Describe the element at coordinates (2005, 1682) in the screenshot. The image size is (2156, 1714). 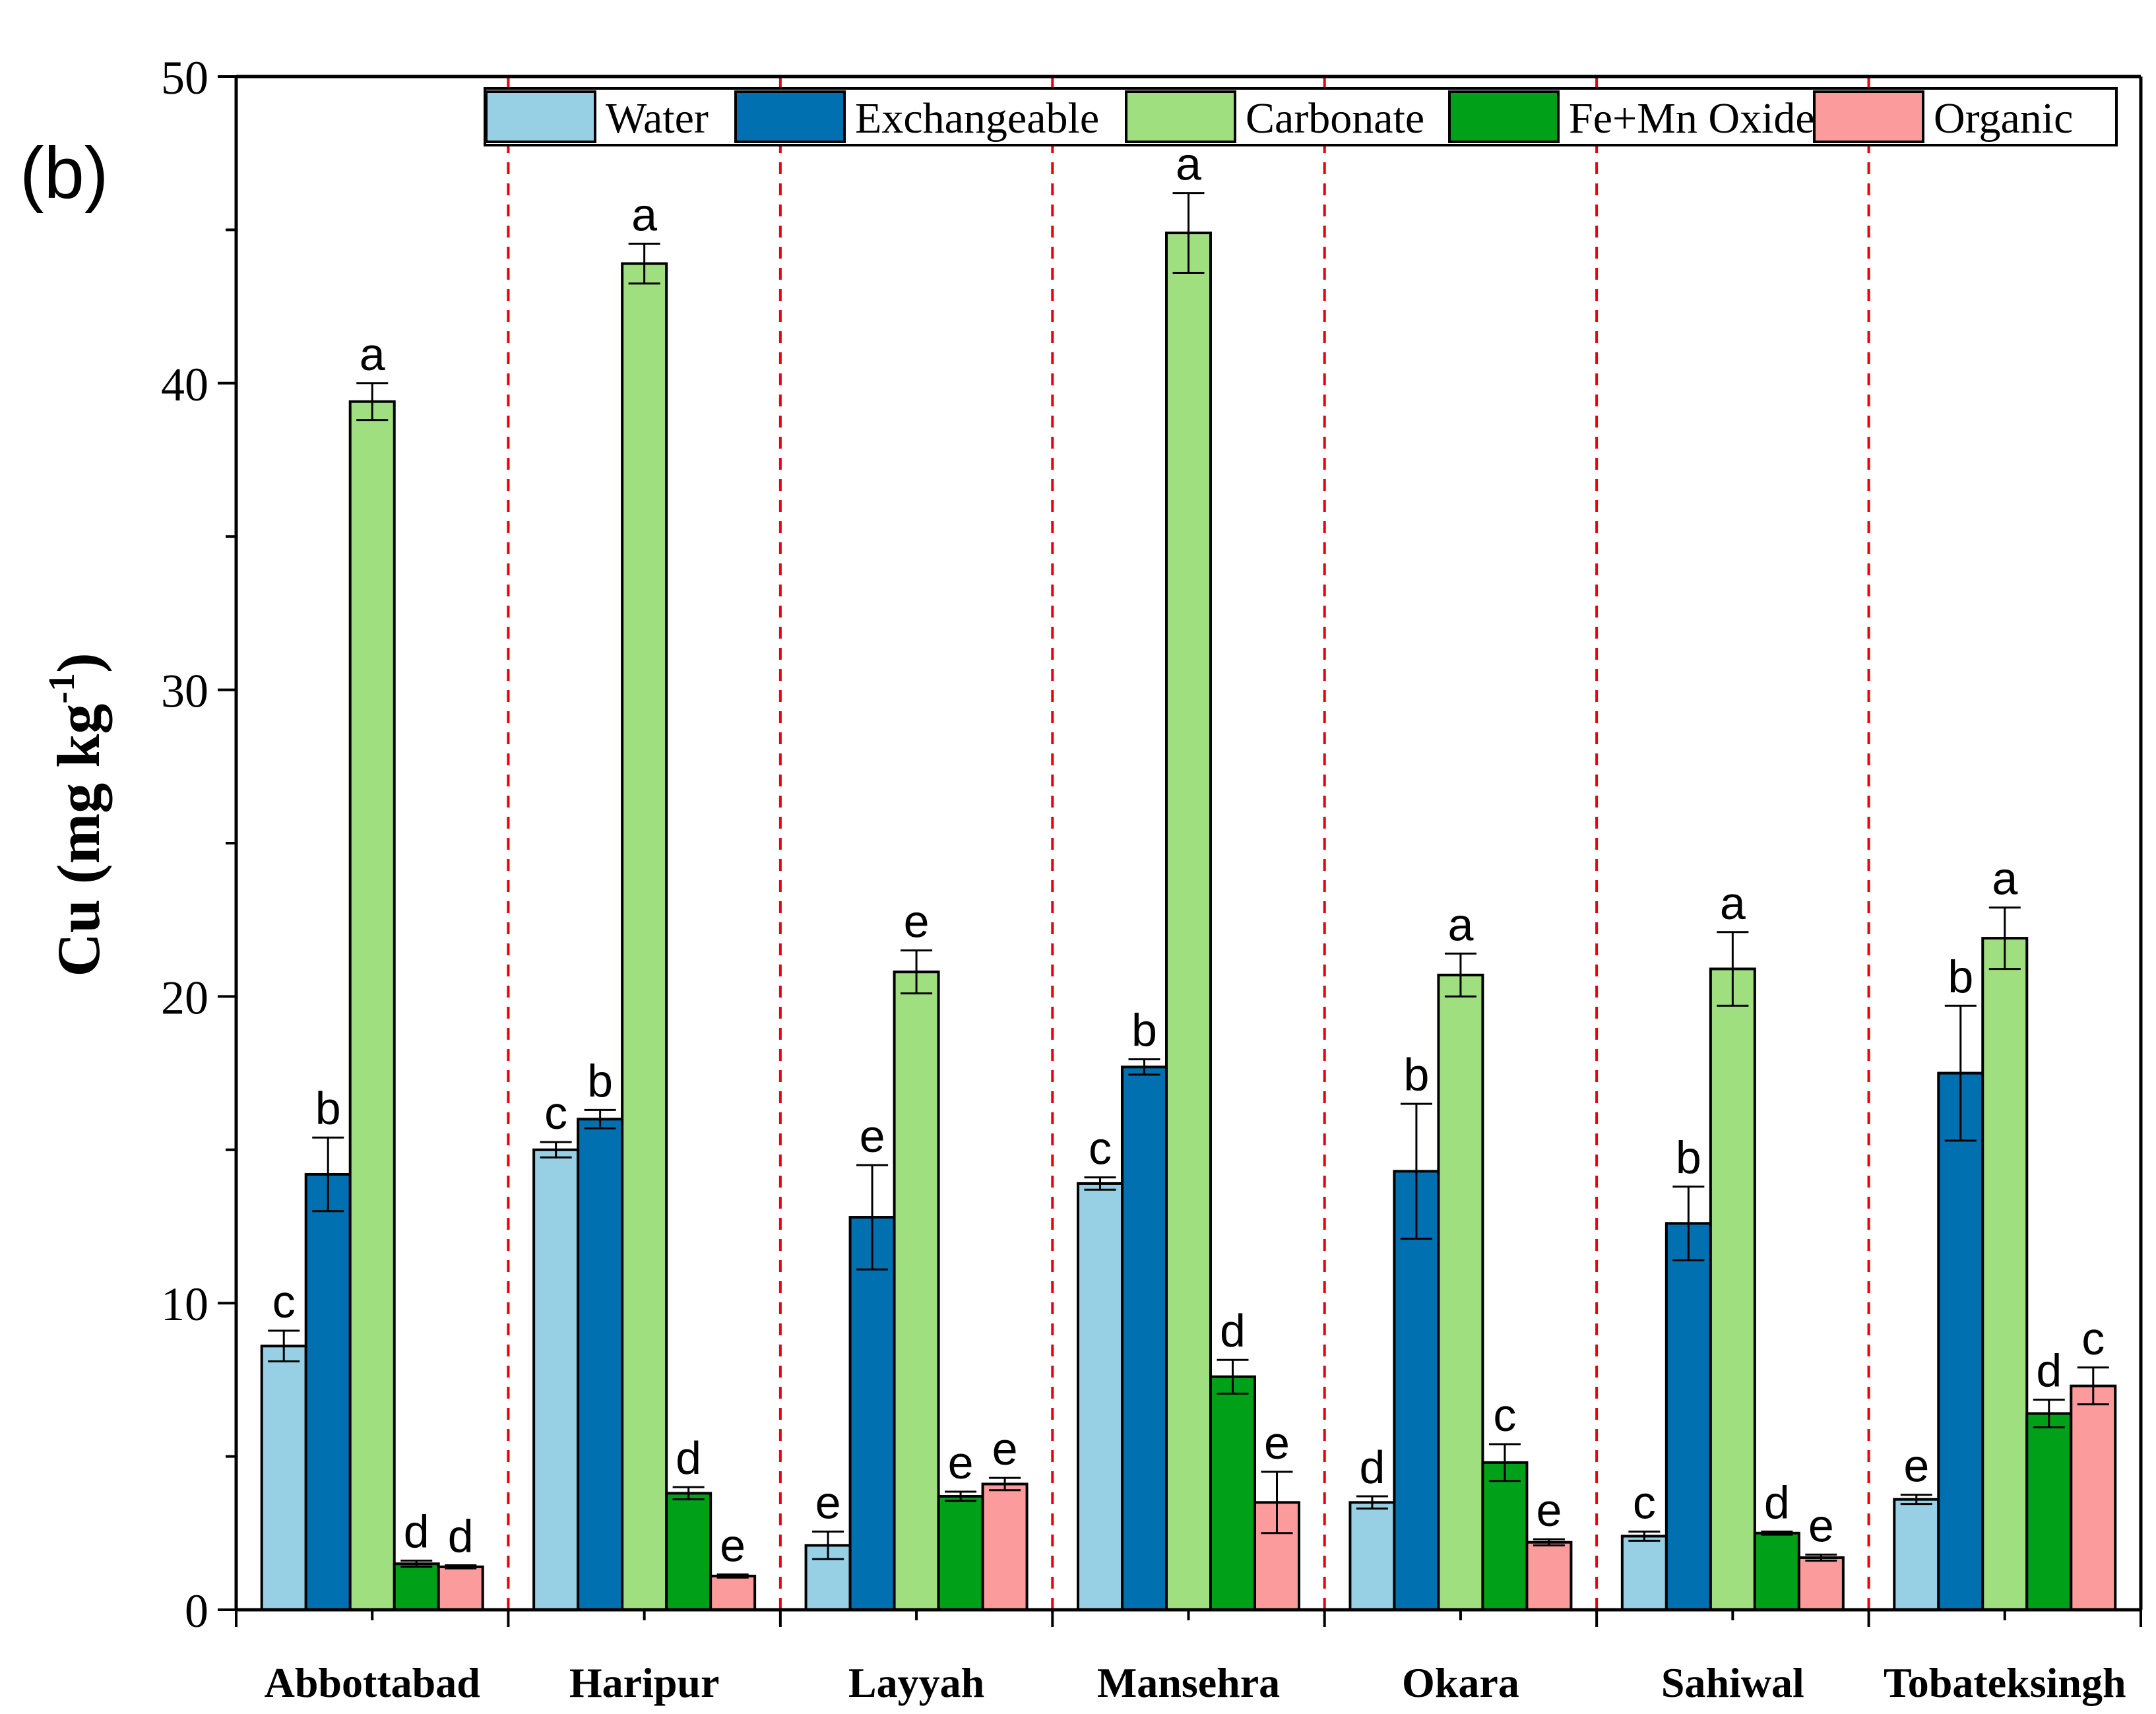
I see `x-tick-label: Tobateksingh` at that location.